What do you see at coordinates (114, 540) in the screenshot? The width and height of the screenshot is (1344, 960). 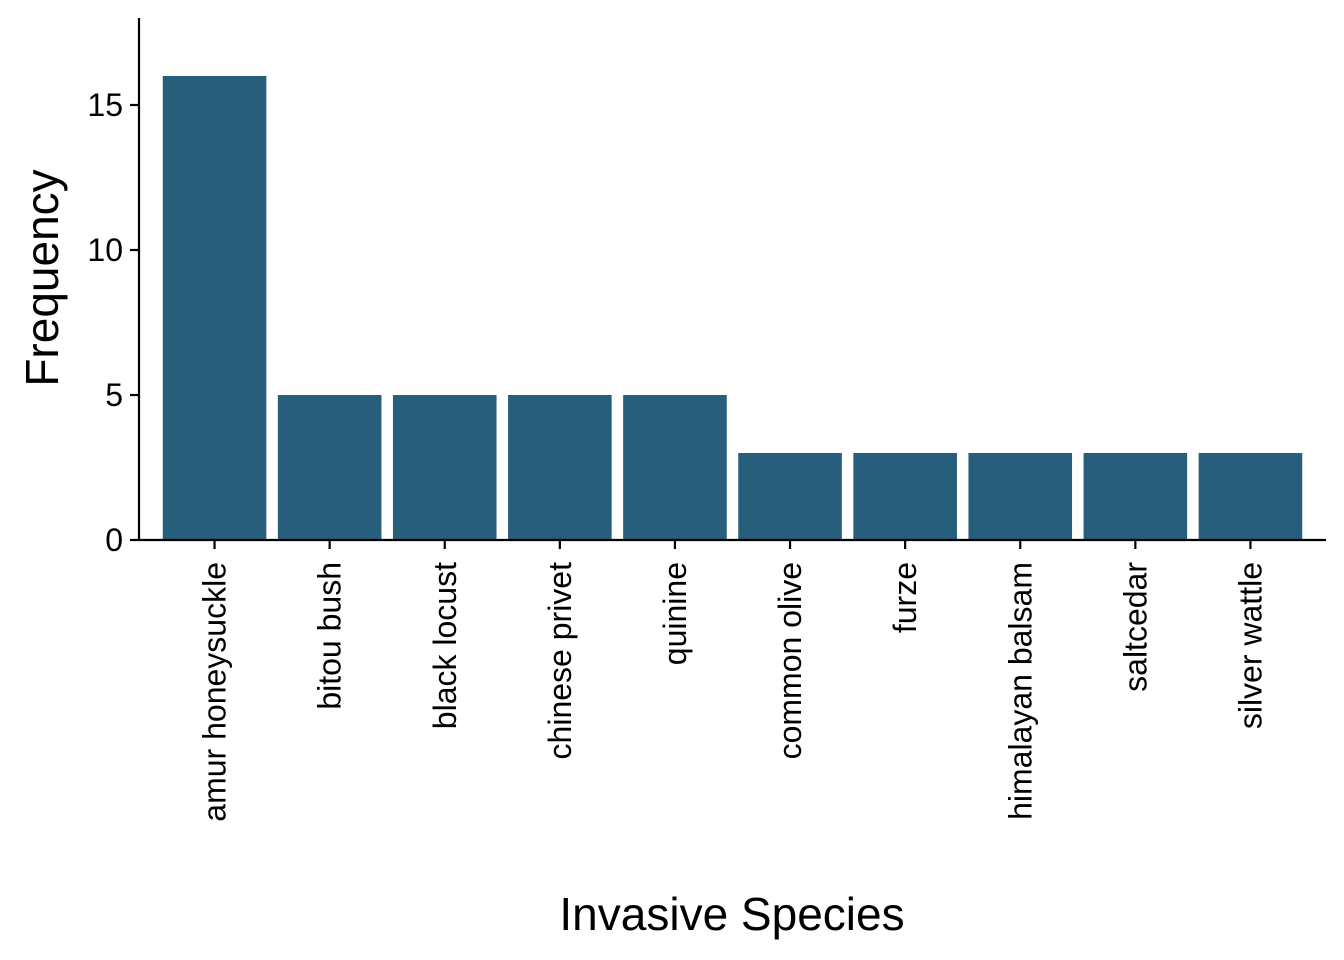 I see `y-tick-label: 0` at bounding box center [114, 540].